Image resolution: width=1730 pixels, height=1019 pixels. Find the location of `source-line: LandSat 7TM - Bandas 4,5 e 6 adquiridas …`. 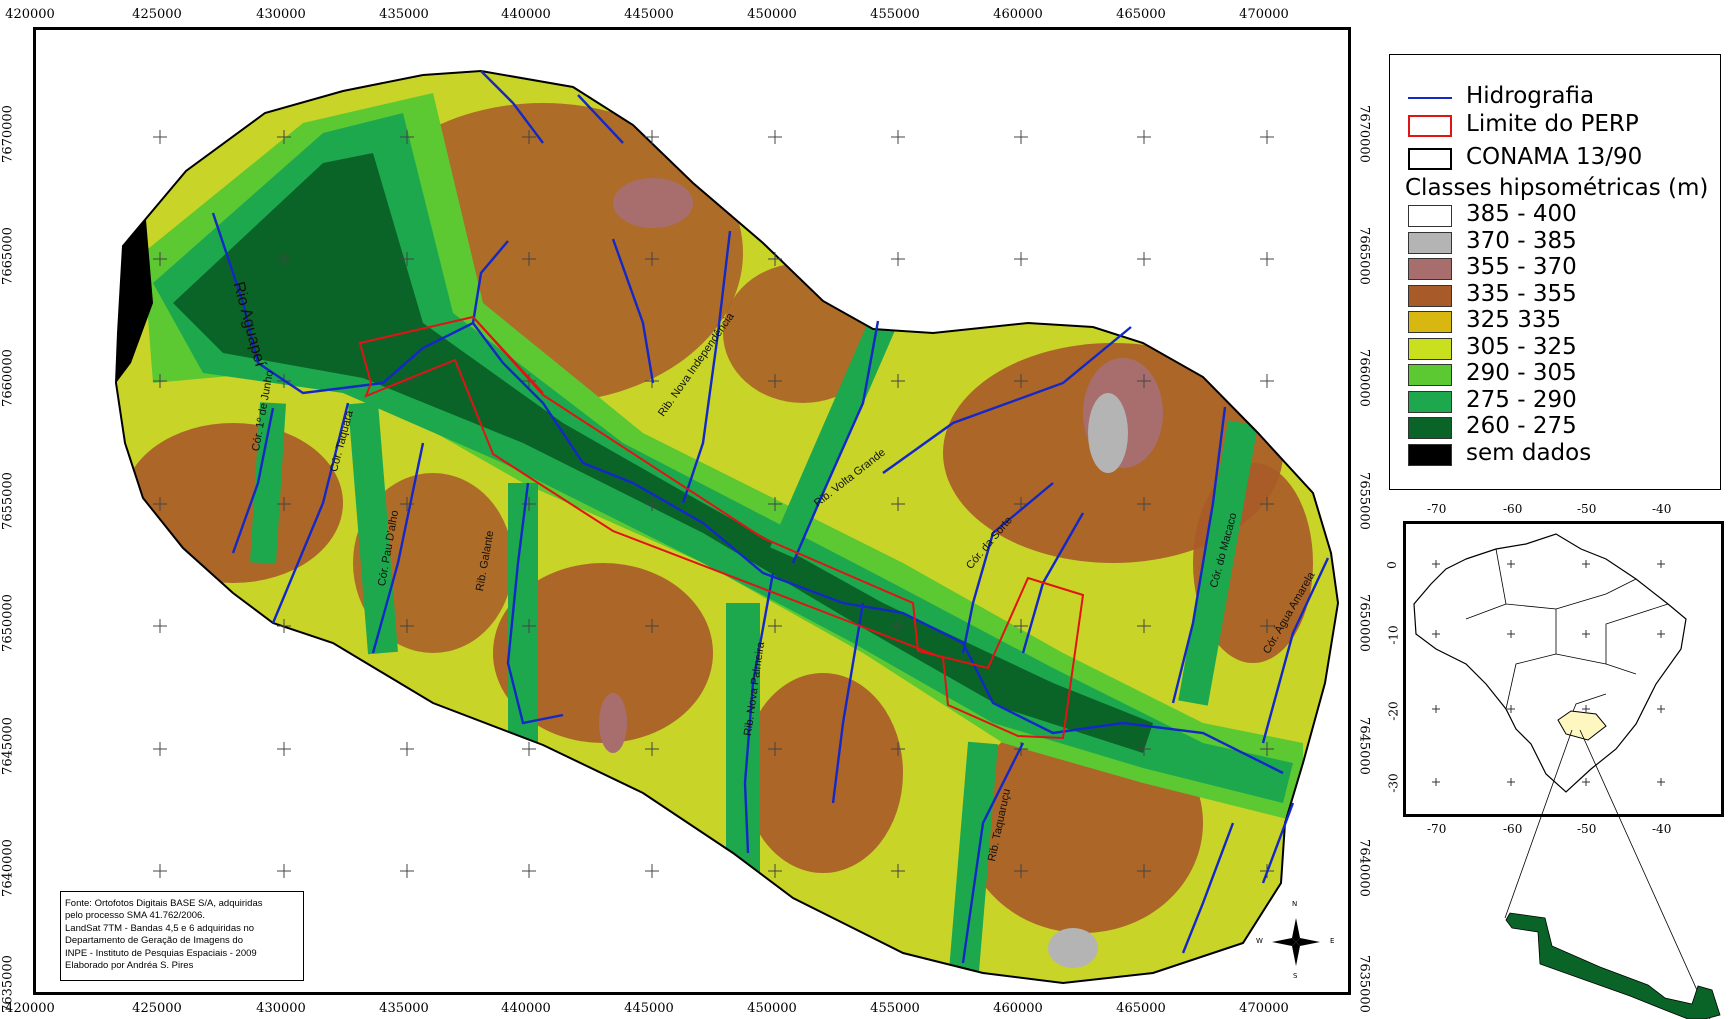

source-line: LandSat 7TM - Bandas 4,5 e 6 adquiridas … is located at coordinates (160, 928).